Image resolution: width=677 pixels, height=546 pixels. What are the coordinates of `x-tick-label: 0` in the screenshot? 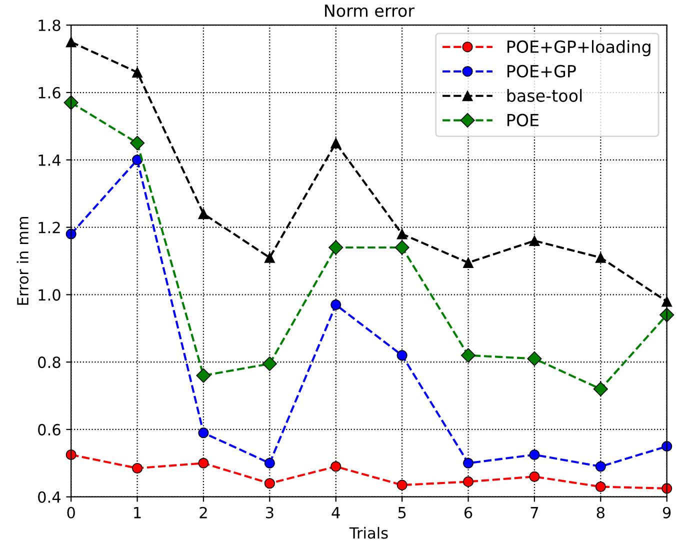 It's located at (71, 512).